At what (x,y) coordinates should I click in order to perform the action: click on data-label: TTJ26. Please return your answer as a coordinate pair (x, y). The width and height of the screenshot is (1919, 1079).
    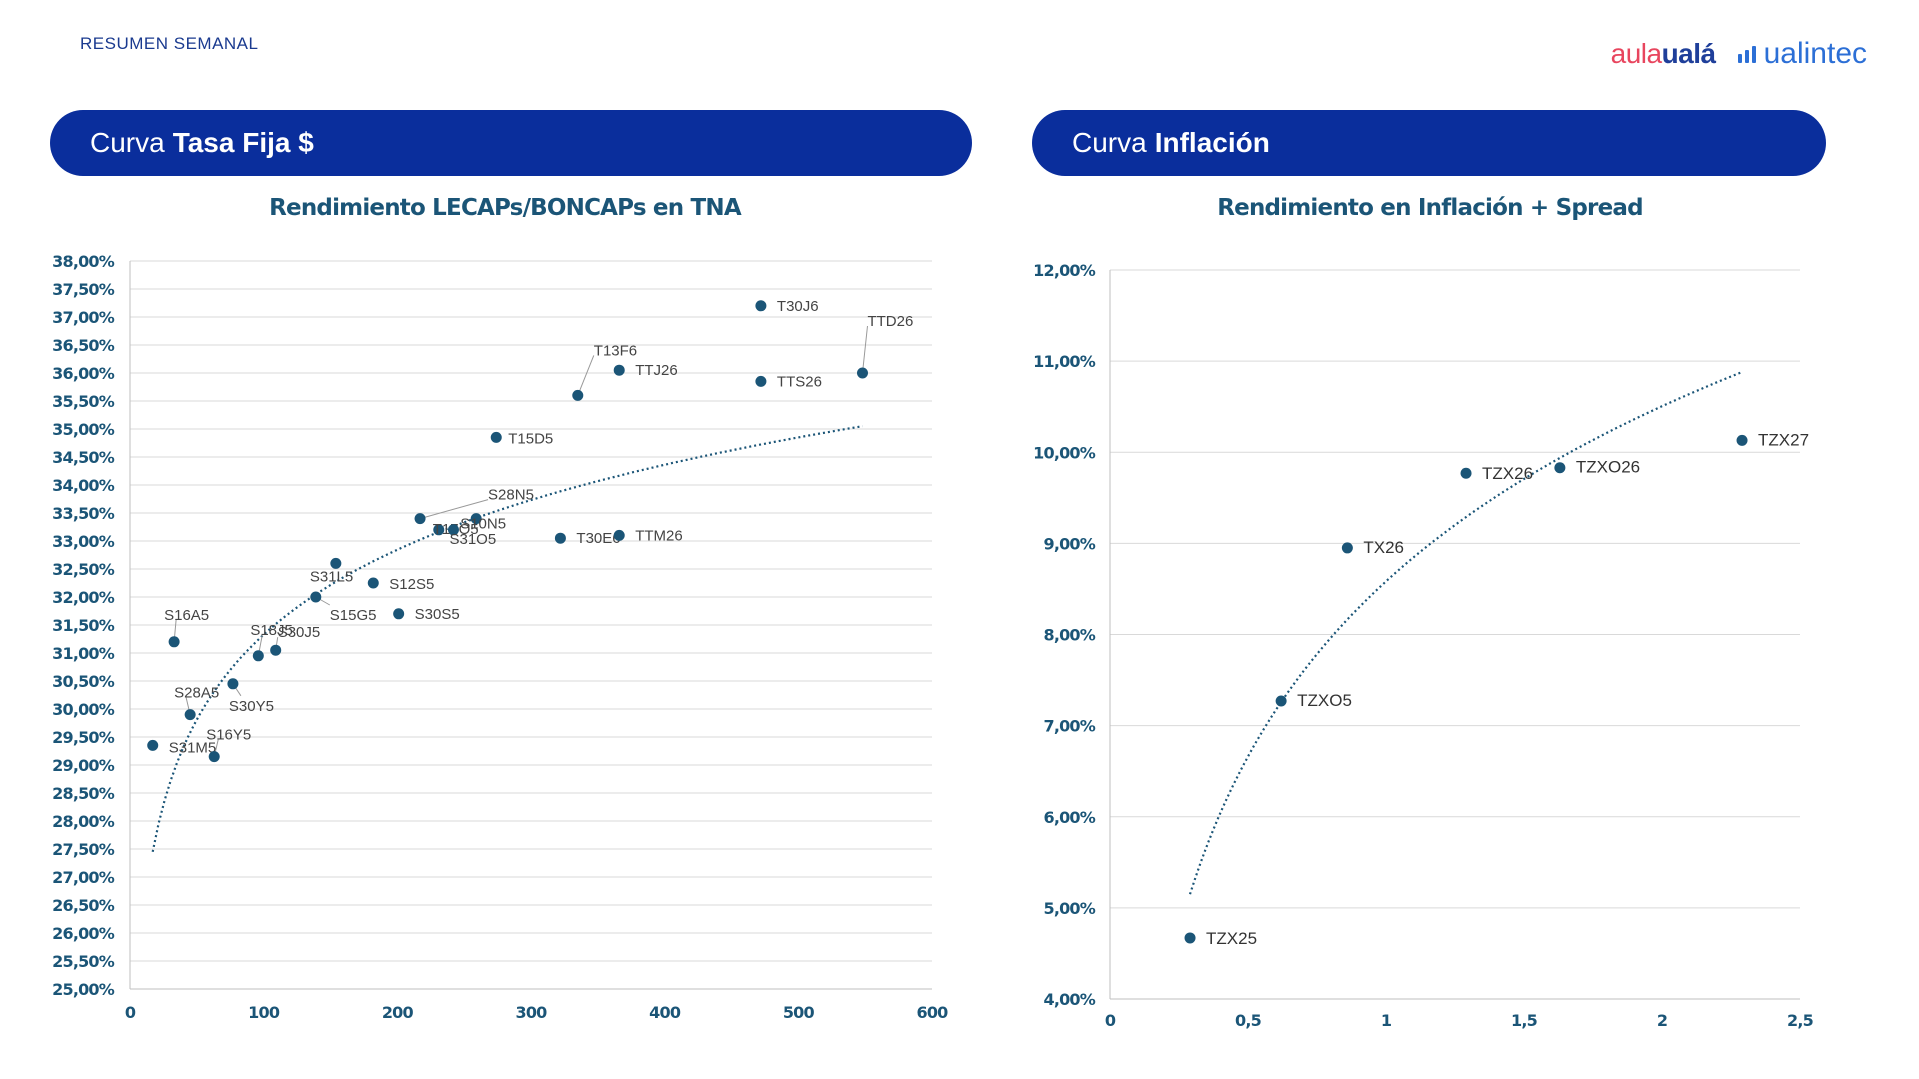
    Looking at the image, I should click on (656, 370).